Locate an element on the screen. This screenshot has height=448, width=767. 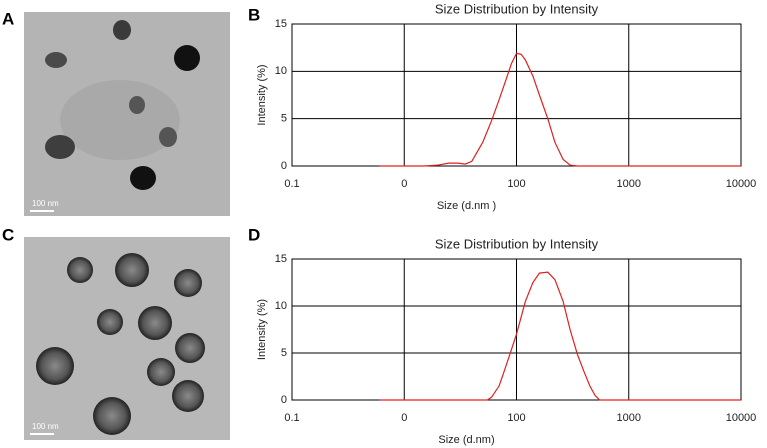
x-axis-label: Size (d.nm ) is located at coordinates (466, 206).